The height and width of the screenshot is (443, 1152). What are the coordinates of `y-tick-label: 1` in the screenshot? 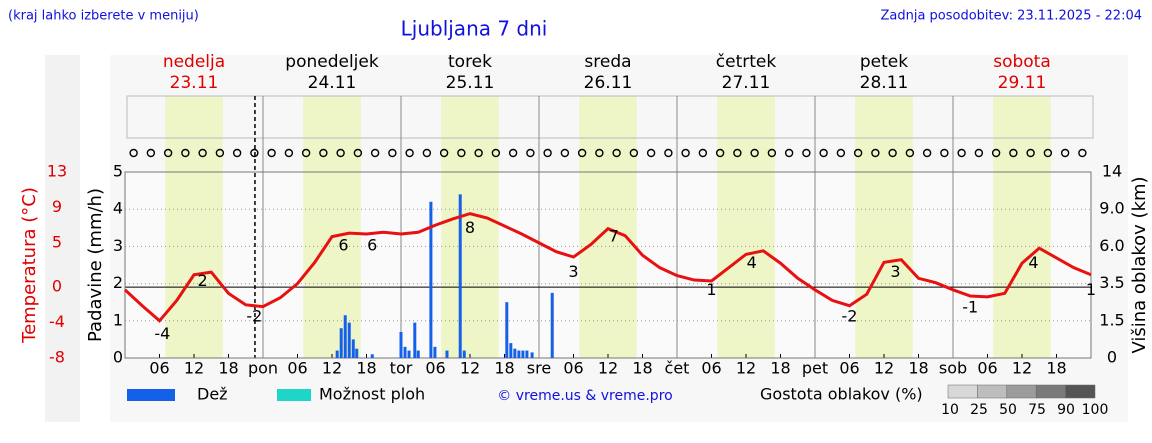 It's located at (118, 319).